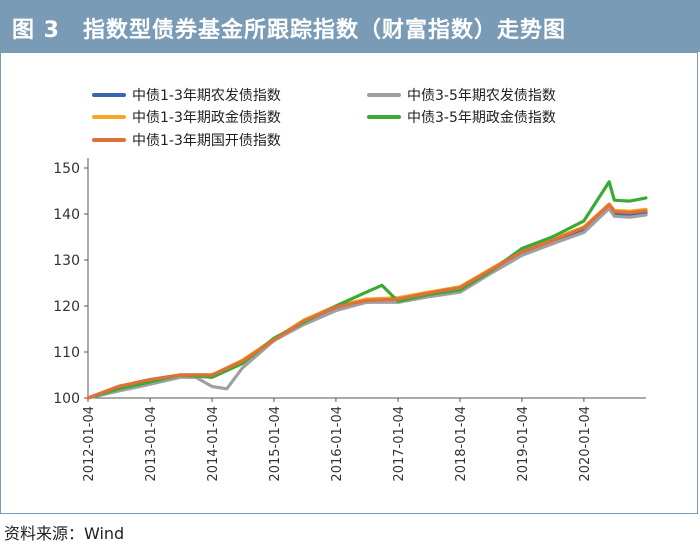  Describe the element at coordinates (66, 261) in the screenshot. I see `y-tick-label: 130` at that location.